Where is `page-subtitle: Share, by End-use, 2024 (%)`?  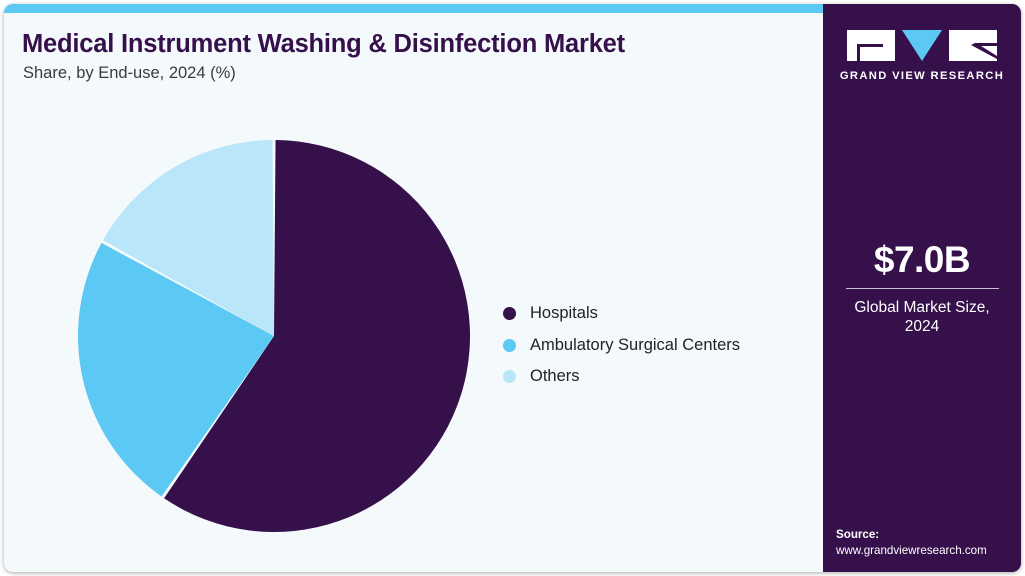 page-subtitle: Share, by End-use, 2024 (%) is located at coordinates (129, 73).